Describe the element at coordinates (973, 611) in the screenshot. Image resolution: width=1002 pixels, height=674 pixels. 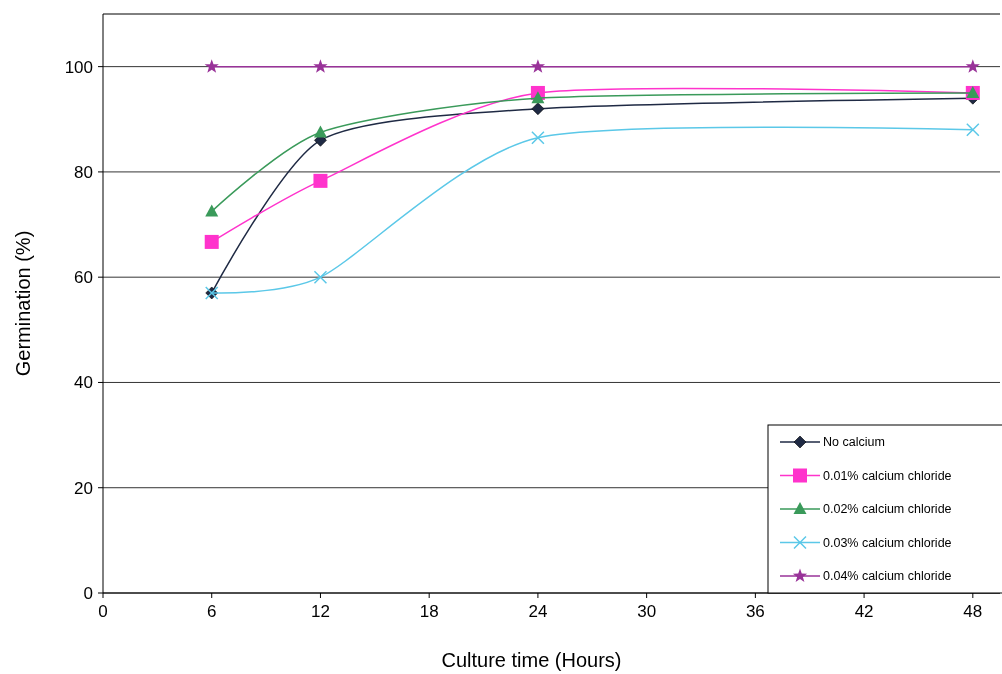
I see `x-tick-label: 48` at that location.